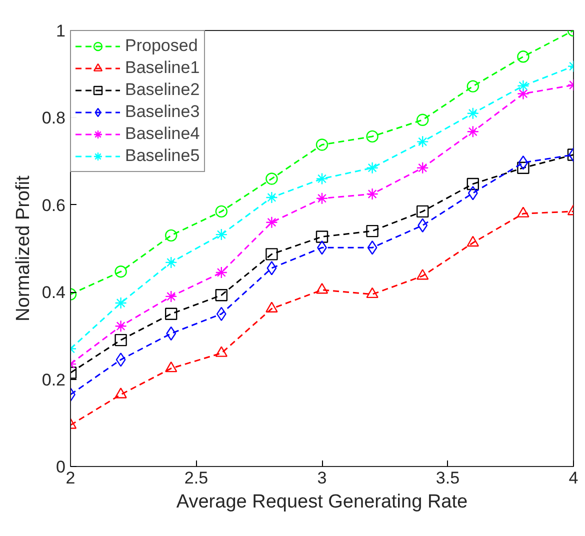 Image resolution: width=585 pixels, height=536 pixels. What do you see at coordinates (162, 112) in the screenshot?
I see `legend-label: Baseline3` at bounding box center [162, 112].